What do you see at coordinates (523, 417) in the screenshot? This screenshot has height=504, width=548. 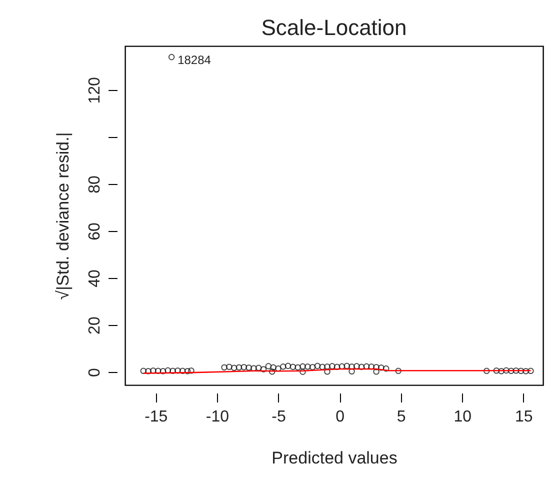 I see `x-tick-label: 15` at bounding box center [523, 417].